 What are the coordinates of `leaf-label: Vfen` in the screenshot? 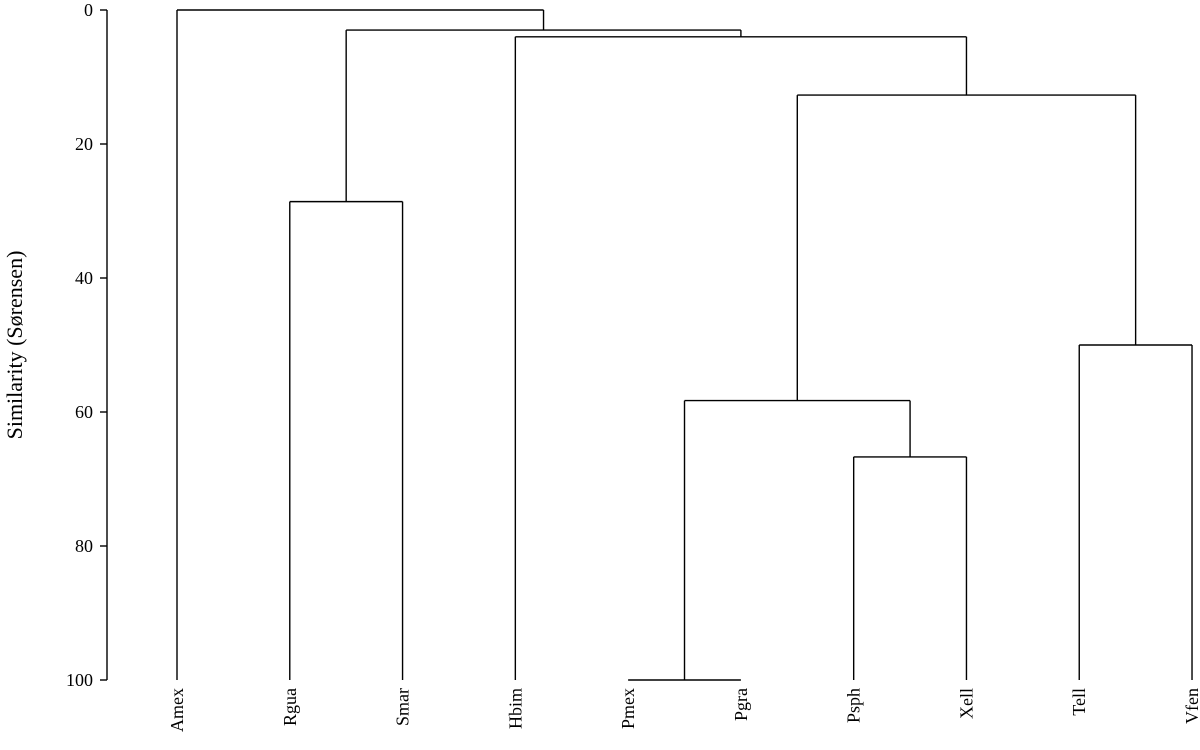 It's located at (1191, 706).